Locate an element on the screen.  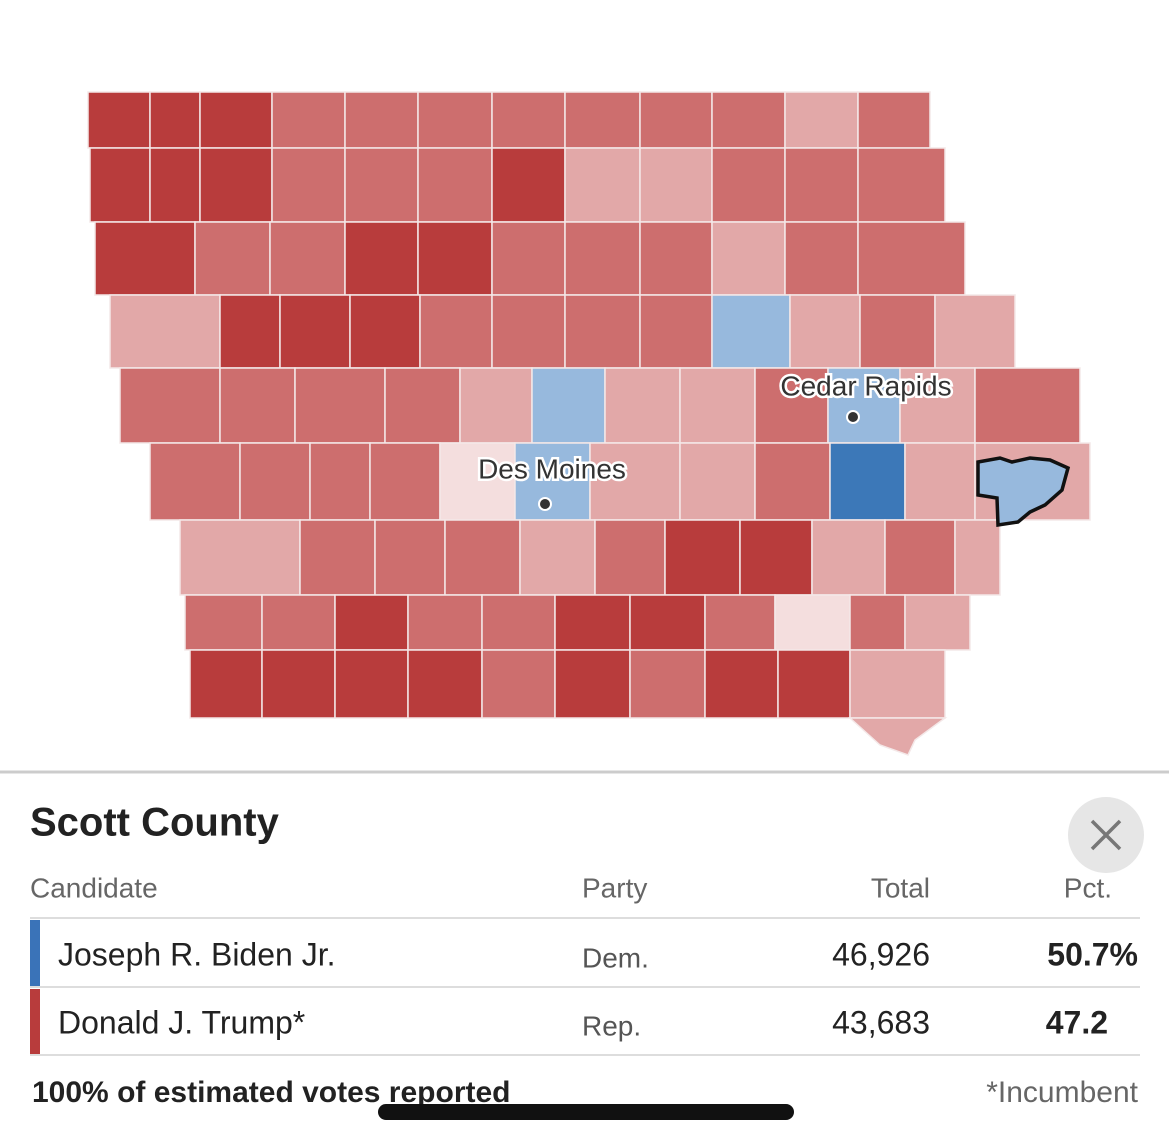
selected-county is located at coordinates (1023, 492).